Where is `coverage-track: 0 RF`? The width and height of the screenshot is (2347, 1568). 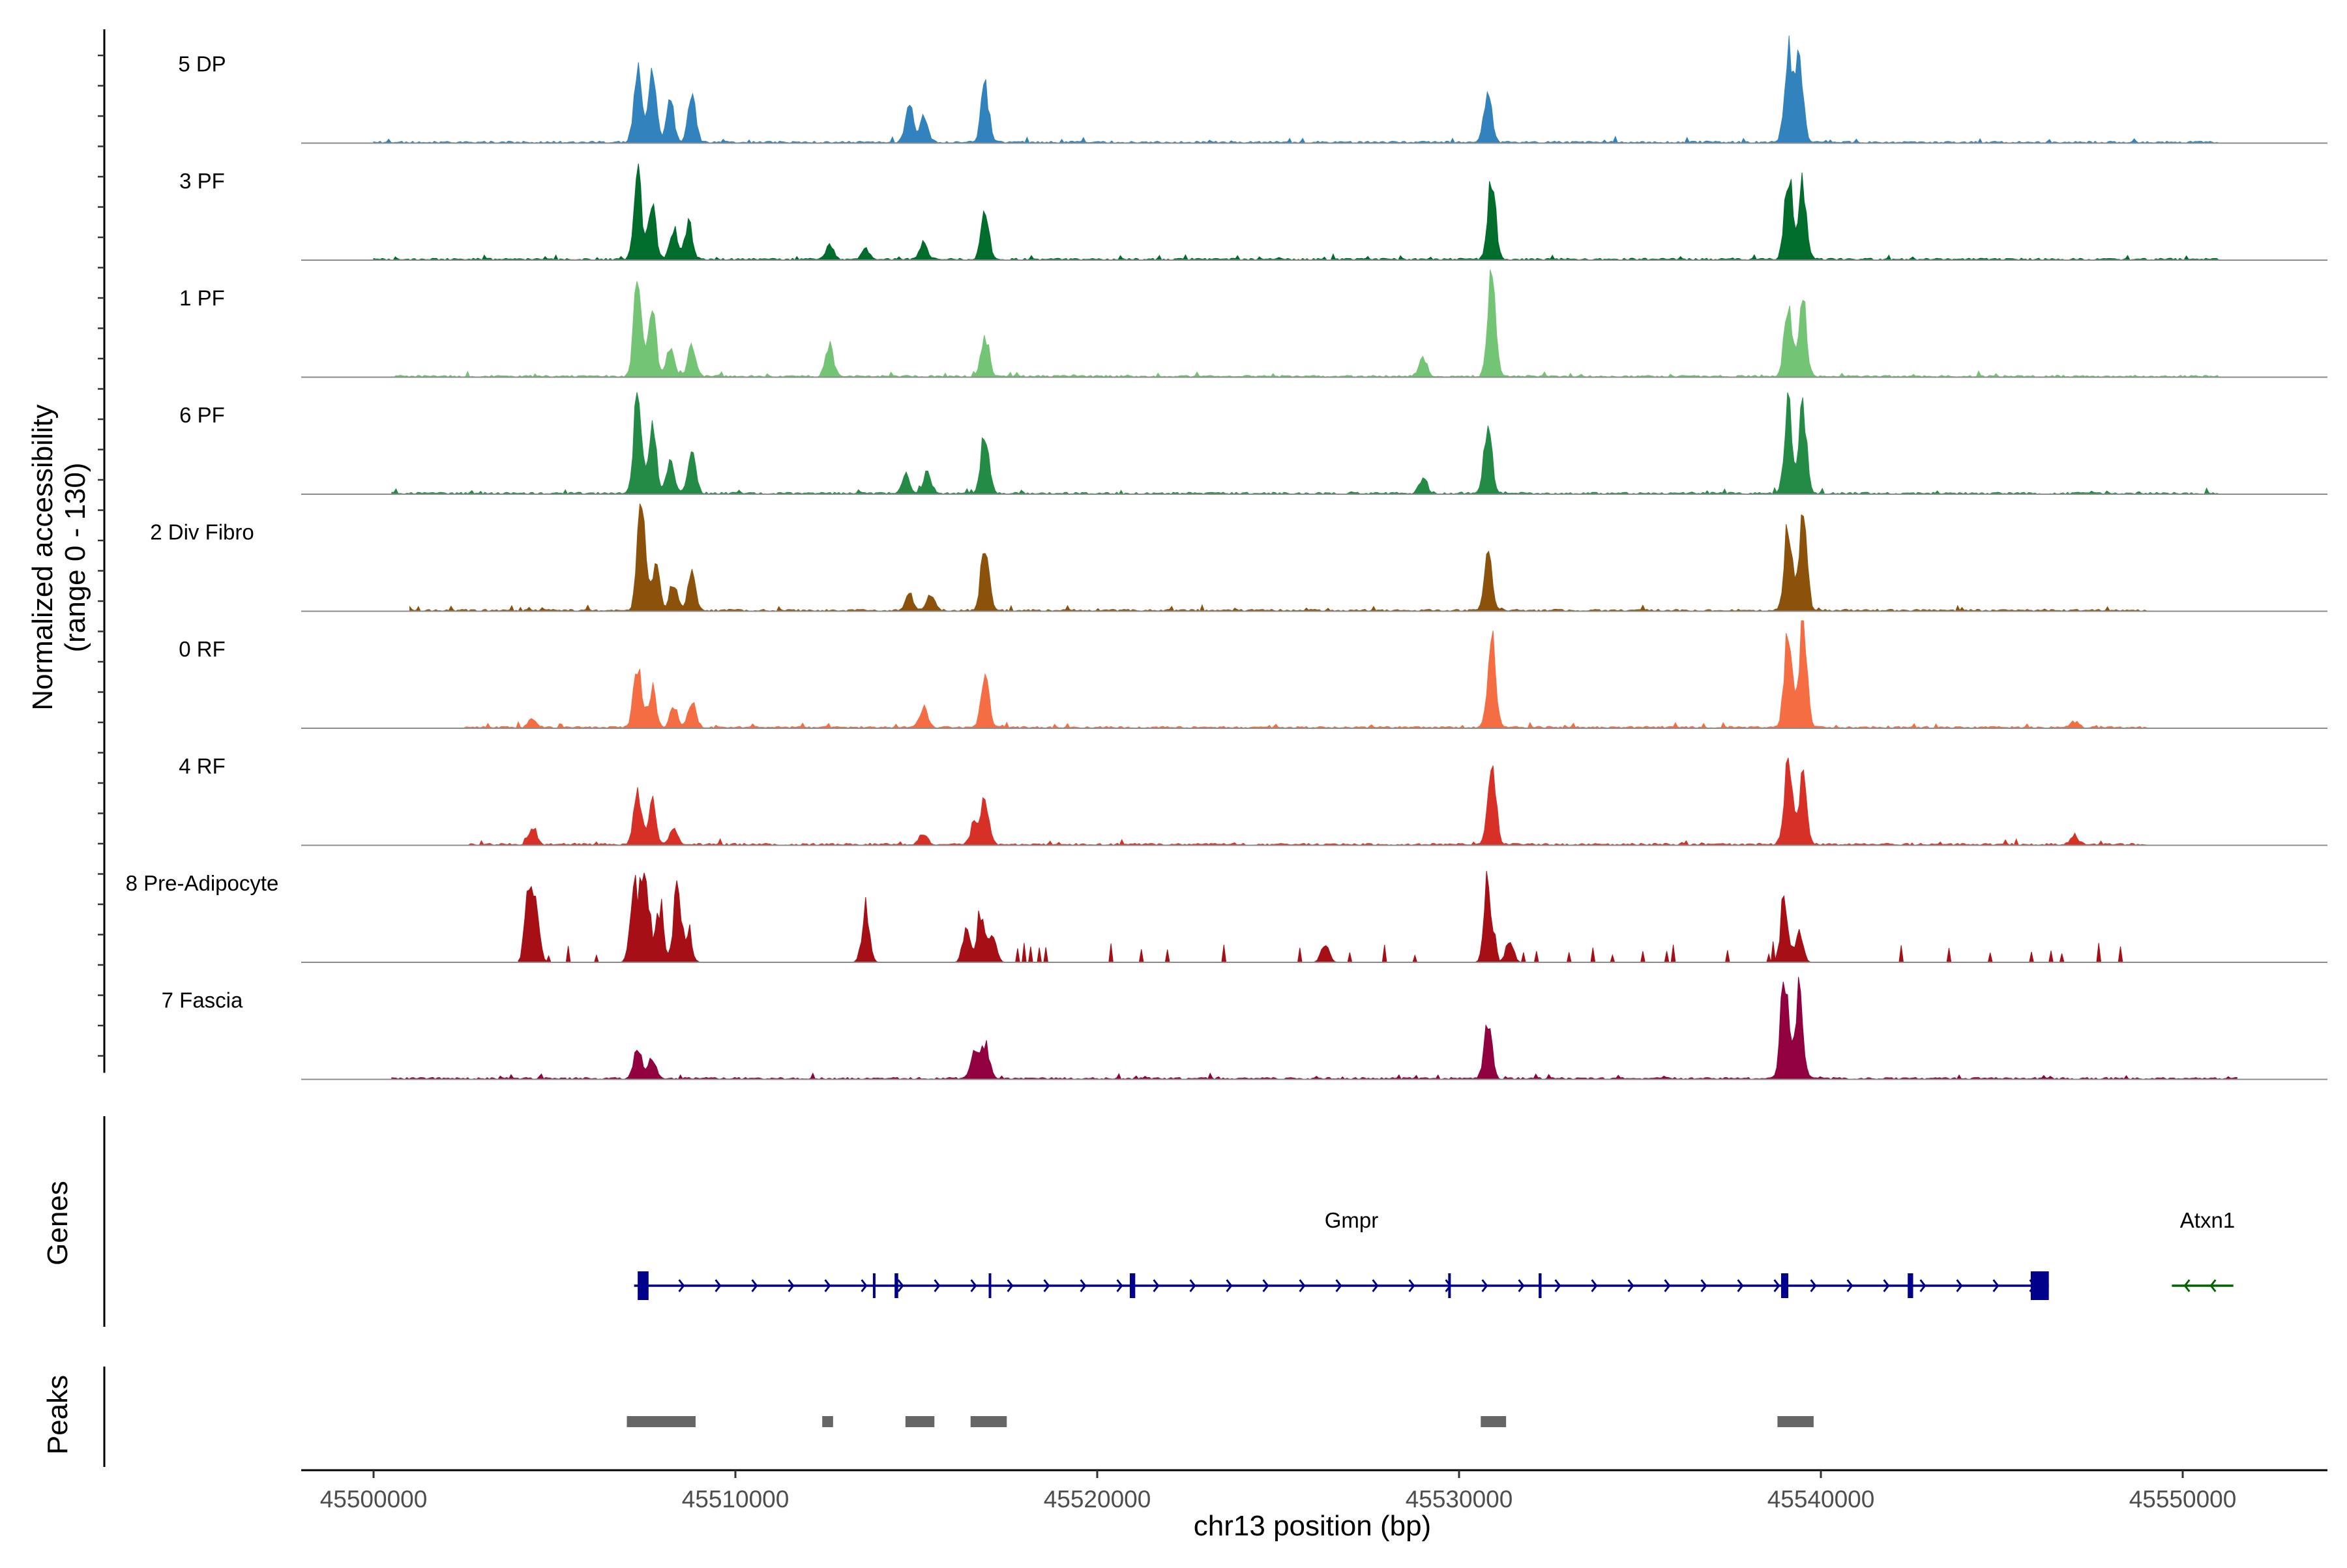
coverage-track: 0 RF is located at coordinates (1253, 675).